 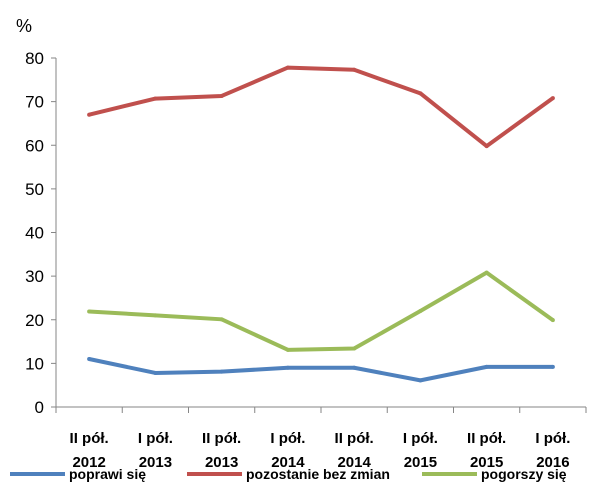 What do you see at coordinates (34, 58) in the screenshot?
I see `y-tick-label: 80` at bounding box center [34, 58].